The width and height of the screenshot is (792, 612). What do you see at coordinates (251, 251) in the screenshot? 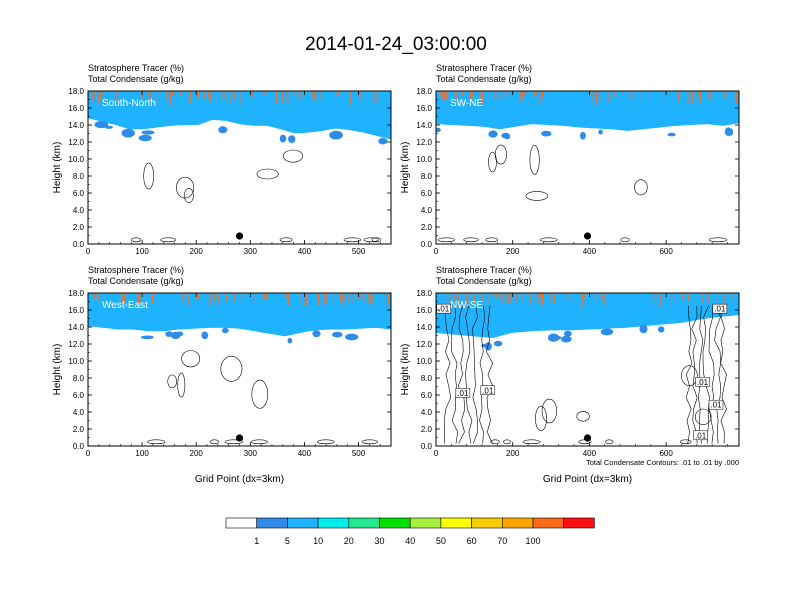
I see `x-tick-label: 300` at bounding box center [251, 251].